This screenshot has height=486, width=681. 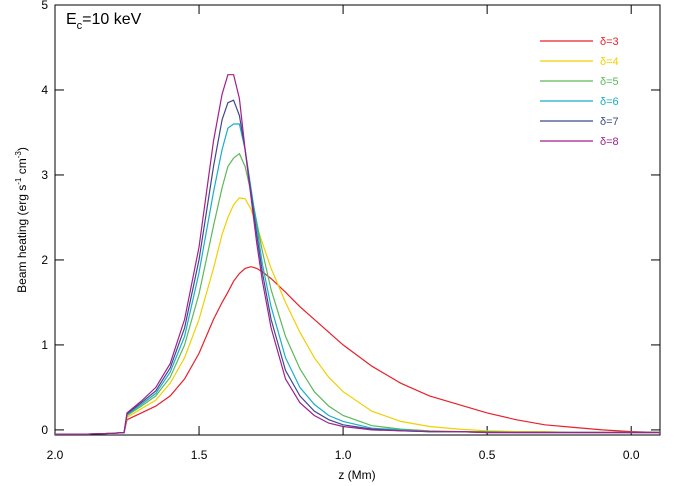 I want to click on y-label-sup: -3, so click(x=18, y=155).